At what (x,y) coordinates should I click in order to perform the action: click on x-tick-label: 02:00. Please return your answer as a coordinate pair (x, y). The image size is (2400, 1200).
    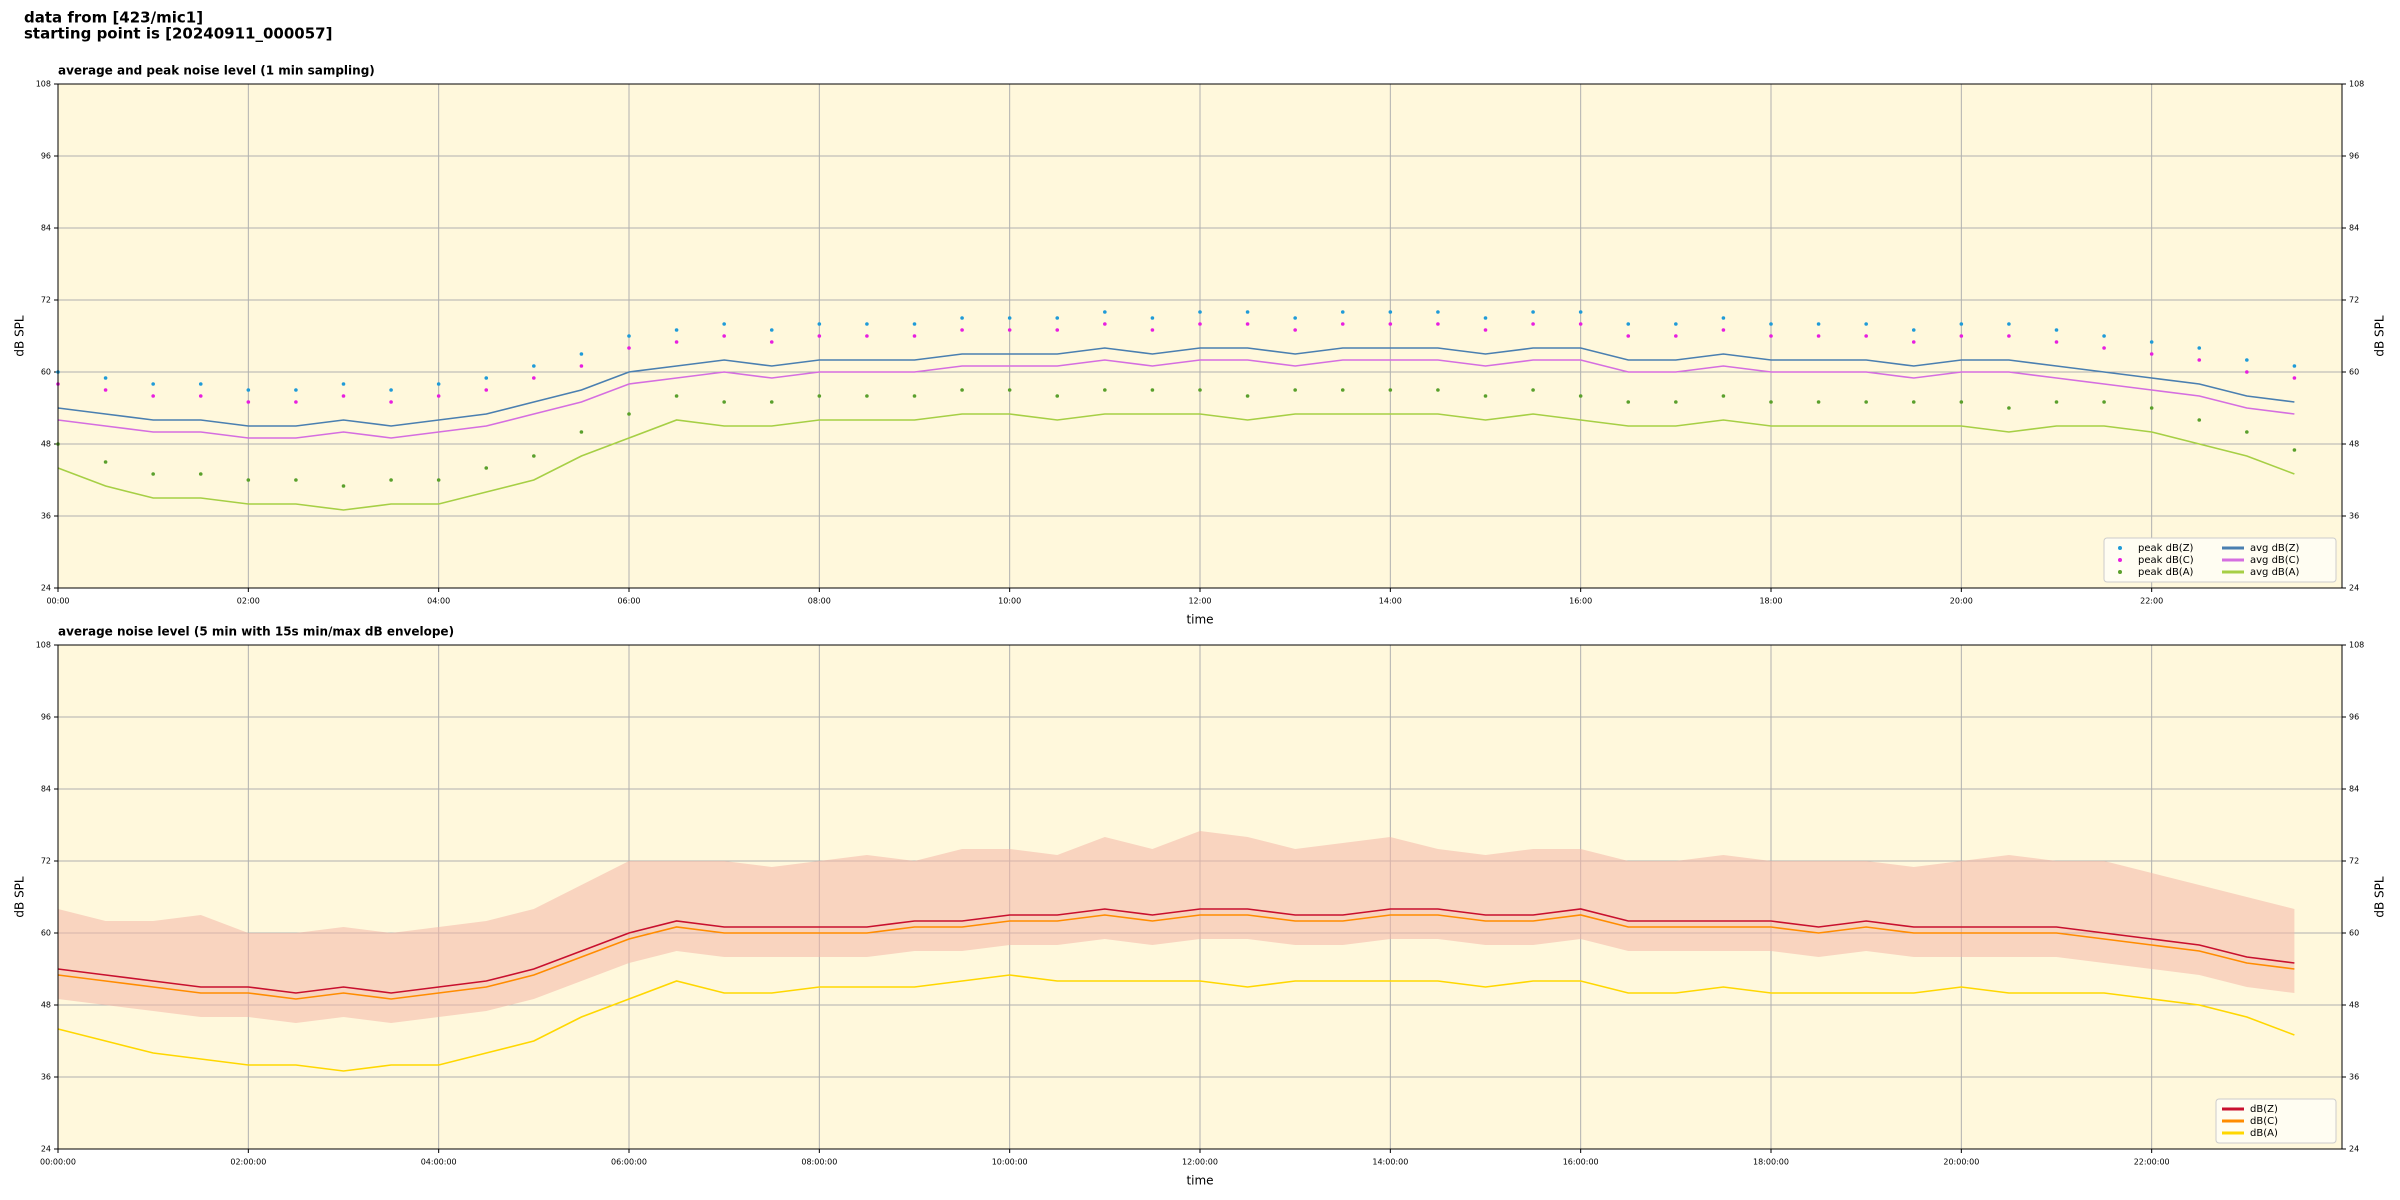
    Looking at the image, I should click on (248, 601).